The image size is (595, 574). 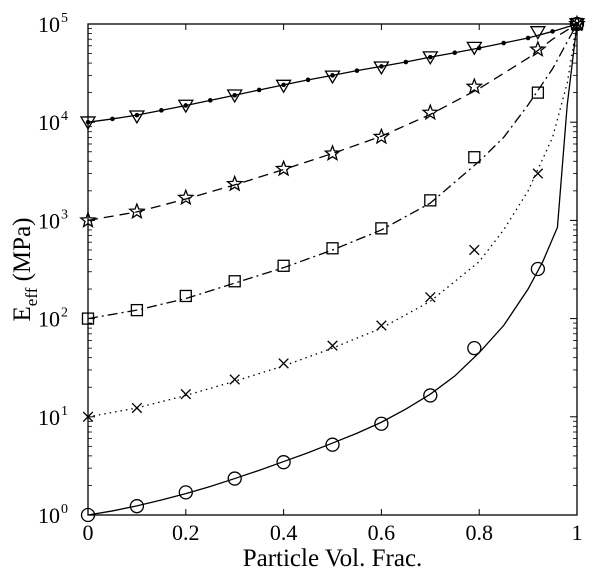 What do you see at coordinates (577, 532) in the screenshot?
I see `x-tick-label: 1` at bounding box center [577, 532].